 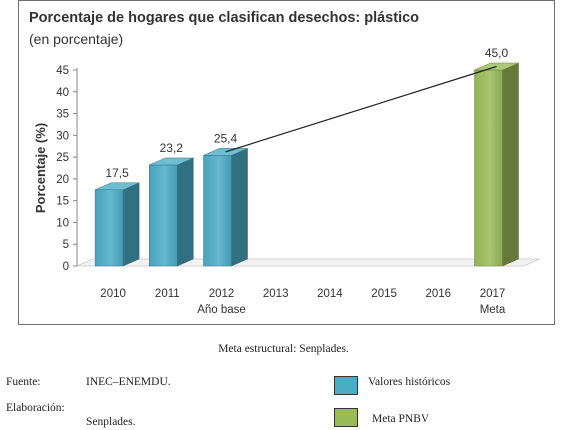 I want to click on y-tick-label: 30, so click(x=62, y=136).